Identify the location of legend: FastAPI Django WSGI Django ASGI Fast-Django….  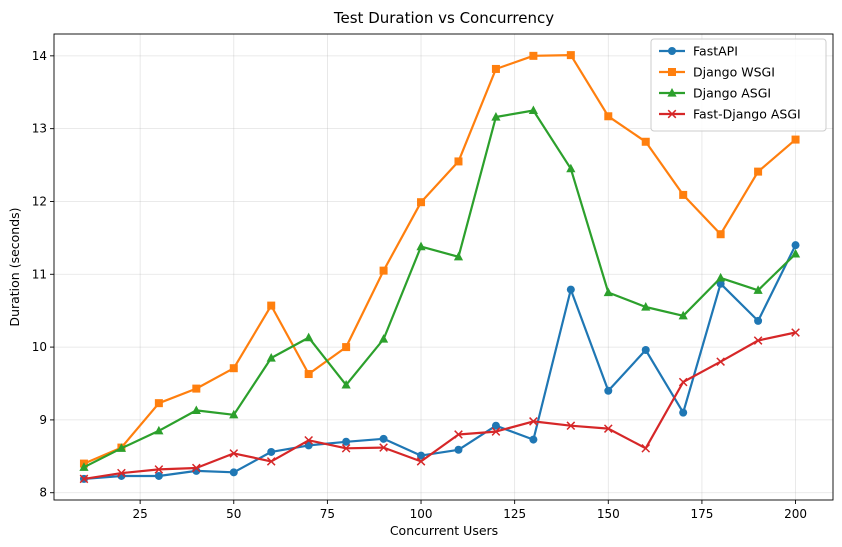
(738, 85).